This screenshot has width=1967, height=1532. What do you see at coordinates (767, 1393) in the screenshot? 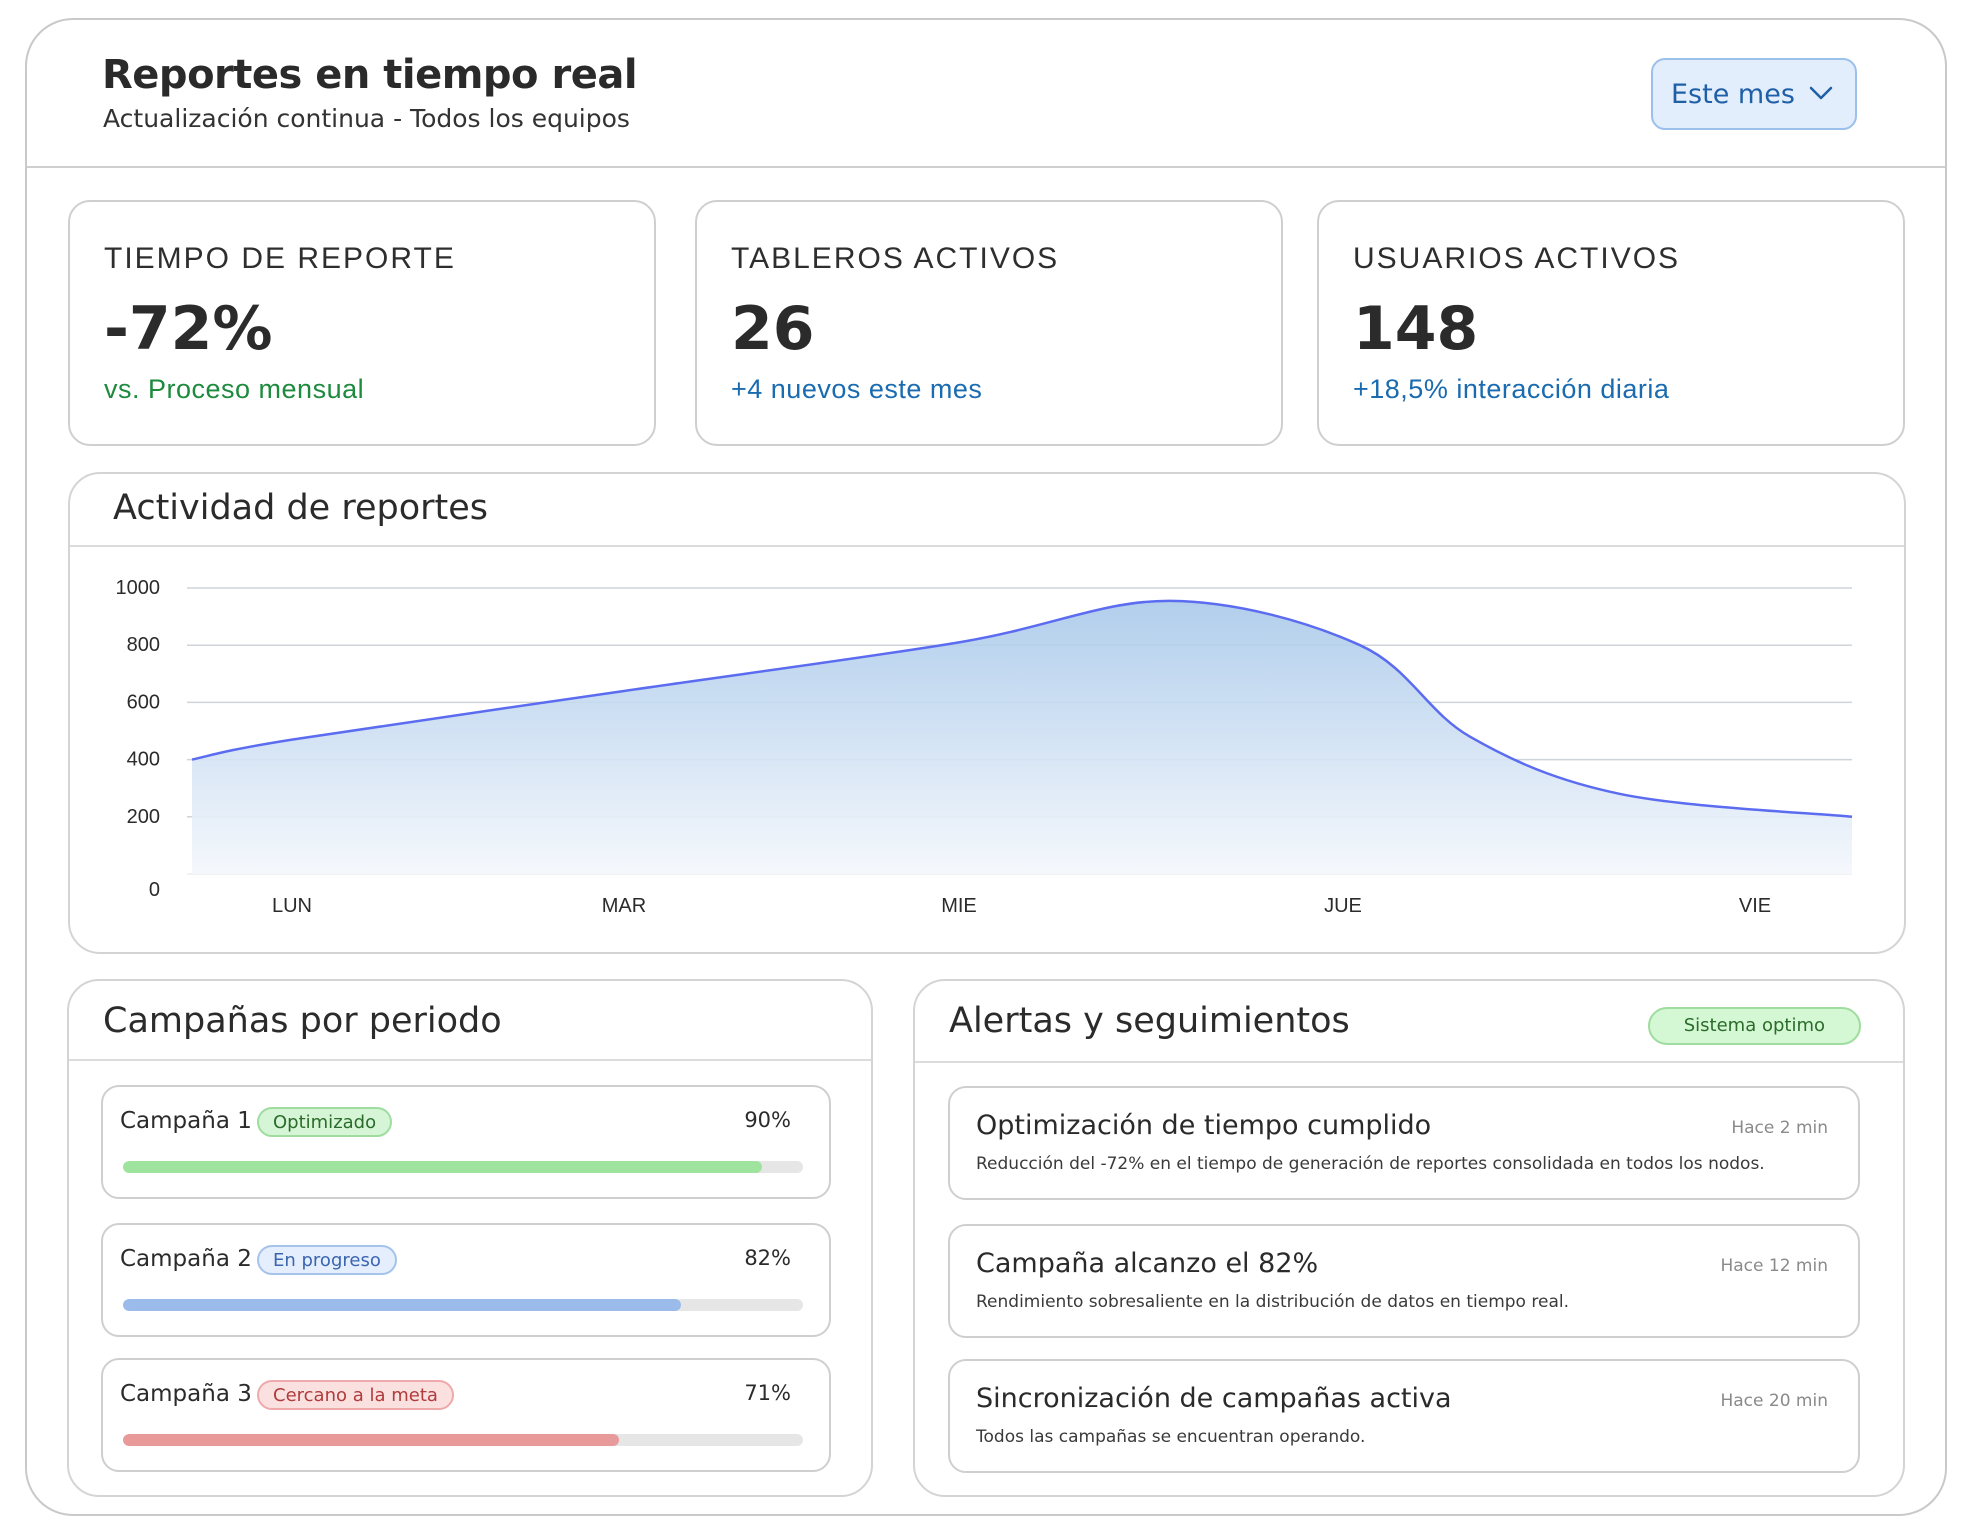
I see `campaign-percent: 71%` at bounding box center [767, 1393].